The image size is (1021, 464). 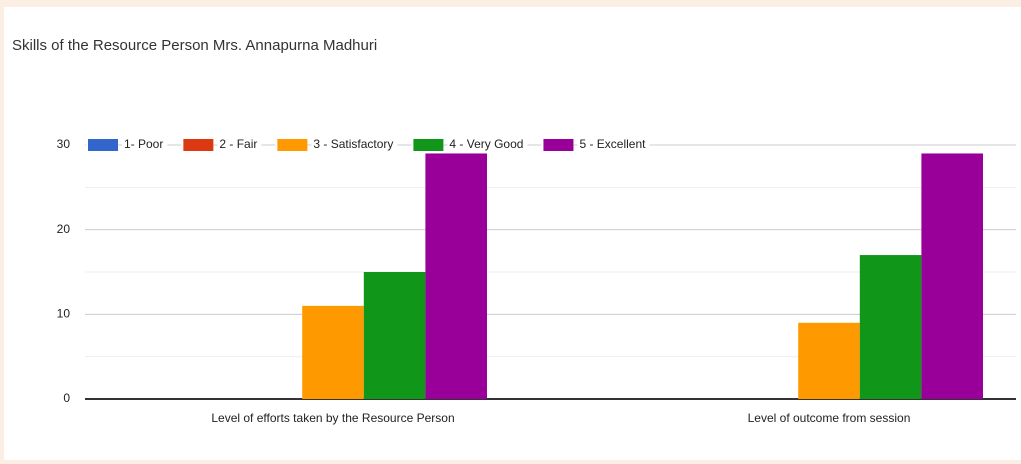 What do you see at coordinates (64, 144) in the screenshot?
I see `y-tick-label: 30` at bounding box center [64, 144].